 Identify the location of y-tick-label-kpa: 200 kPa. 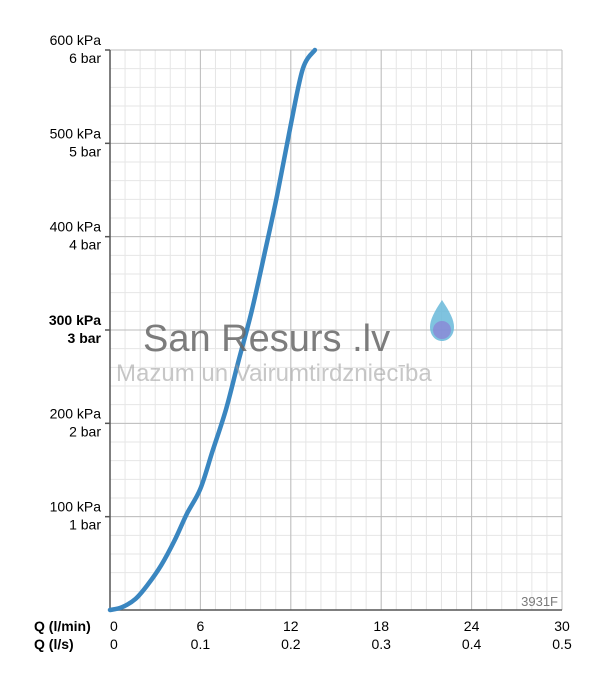
(76, 413).